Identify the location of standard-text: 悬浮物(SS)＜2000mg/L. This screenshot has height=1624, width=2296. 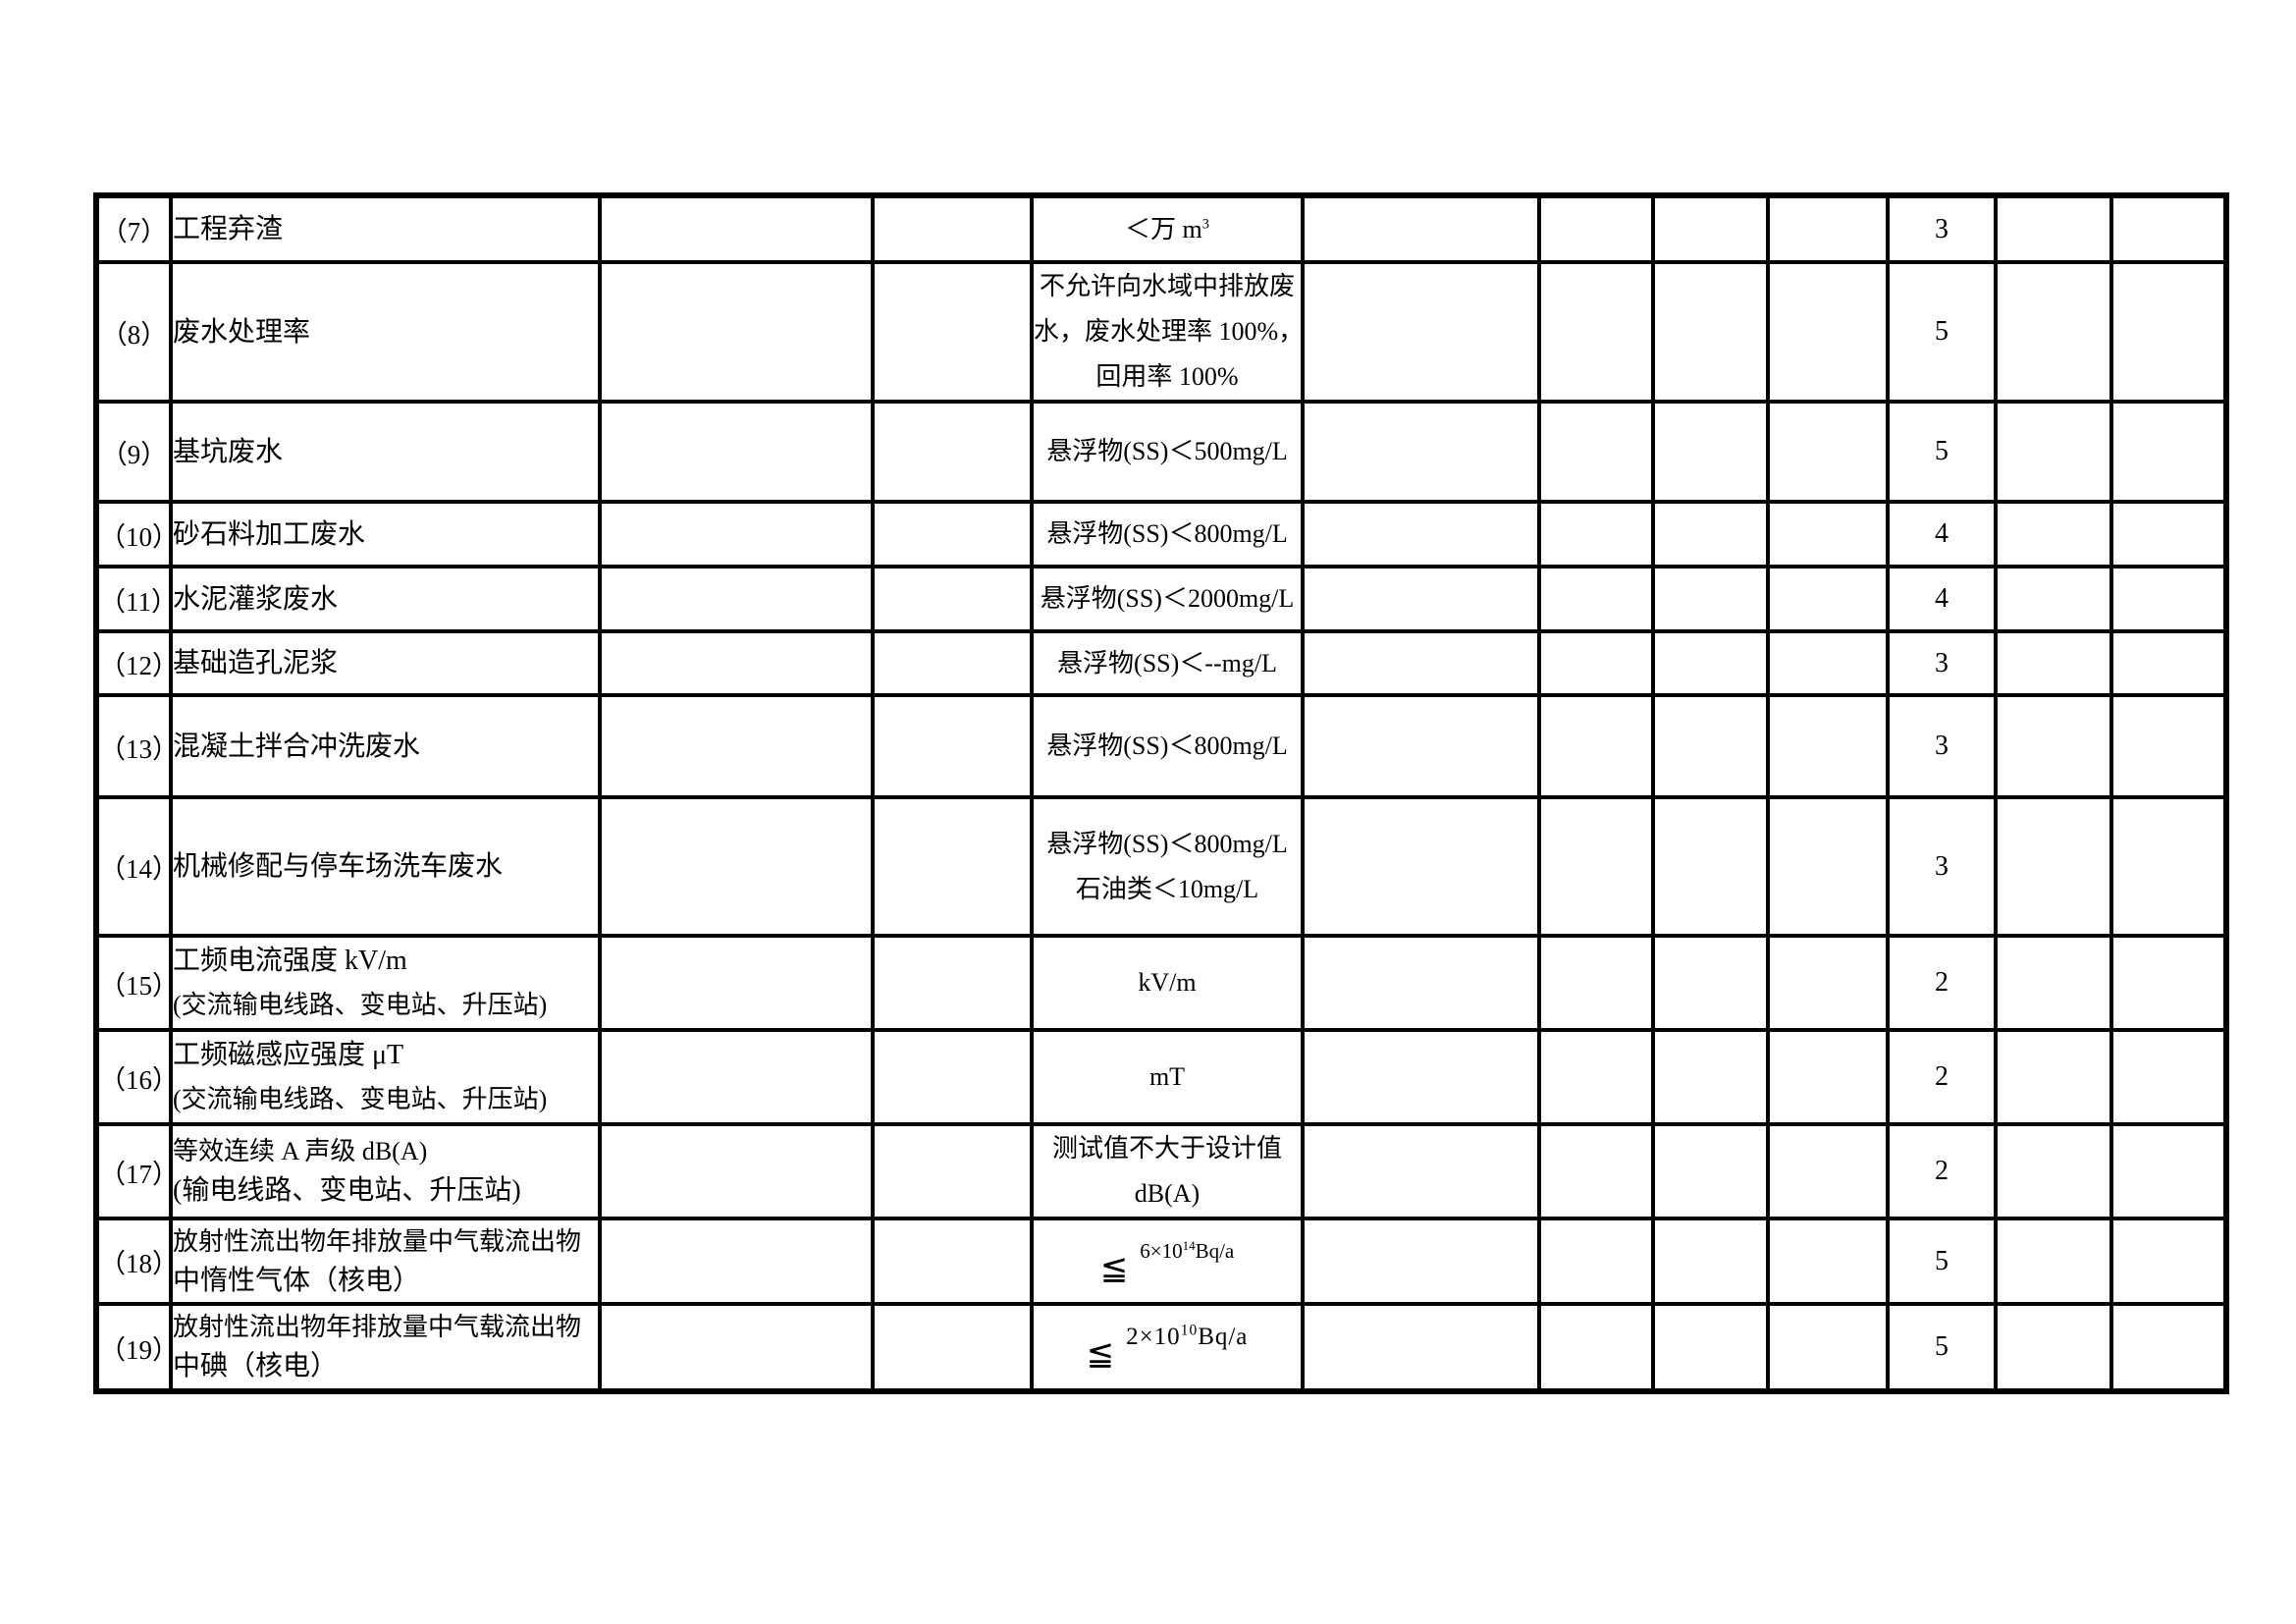
(1167, 598).